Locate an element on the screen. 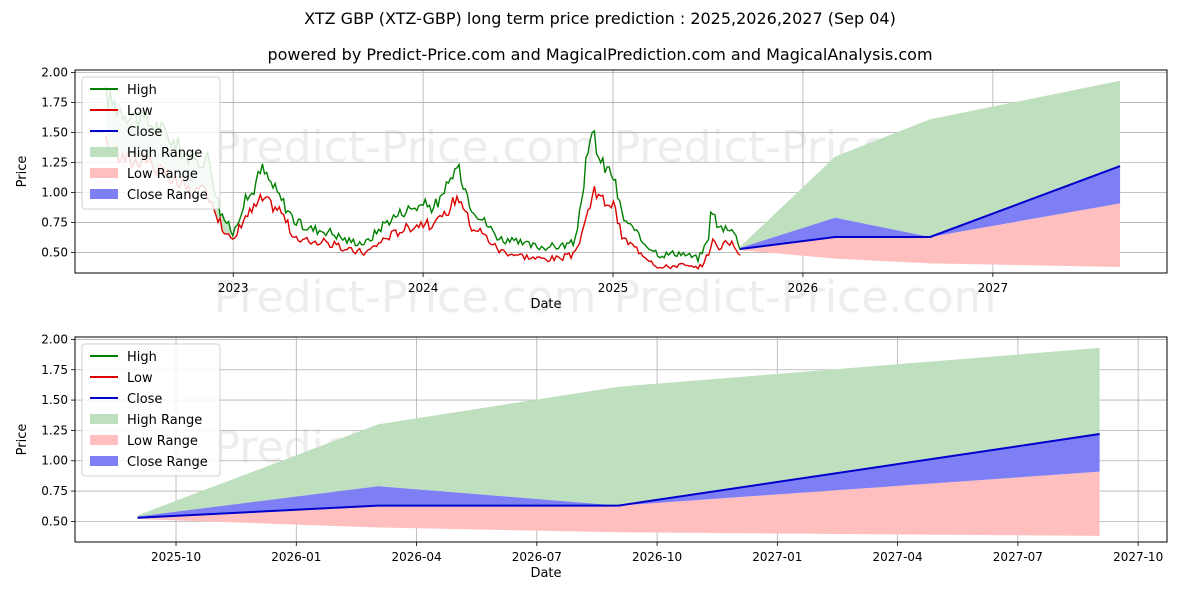  x-tick-label: 2027 is located at coordinates (993, 288).